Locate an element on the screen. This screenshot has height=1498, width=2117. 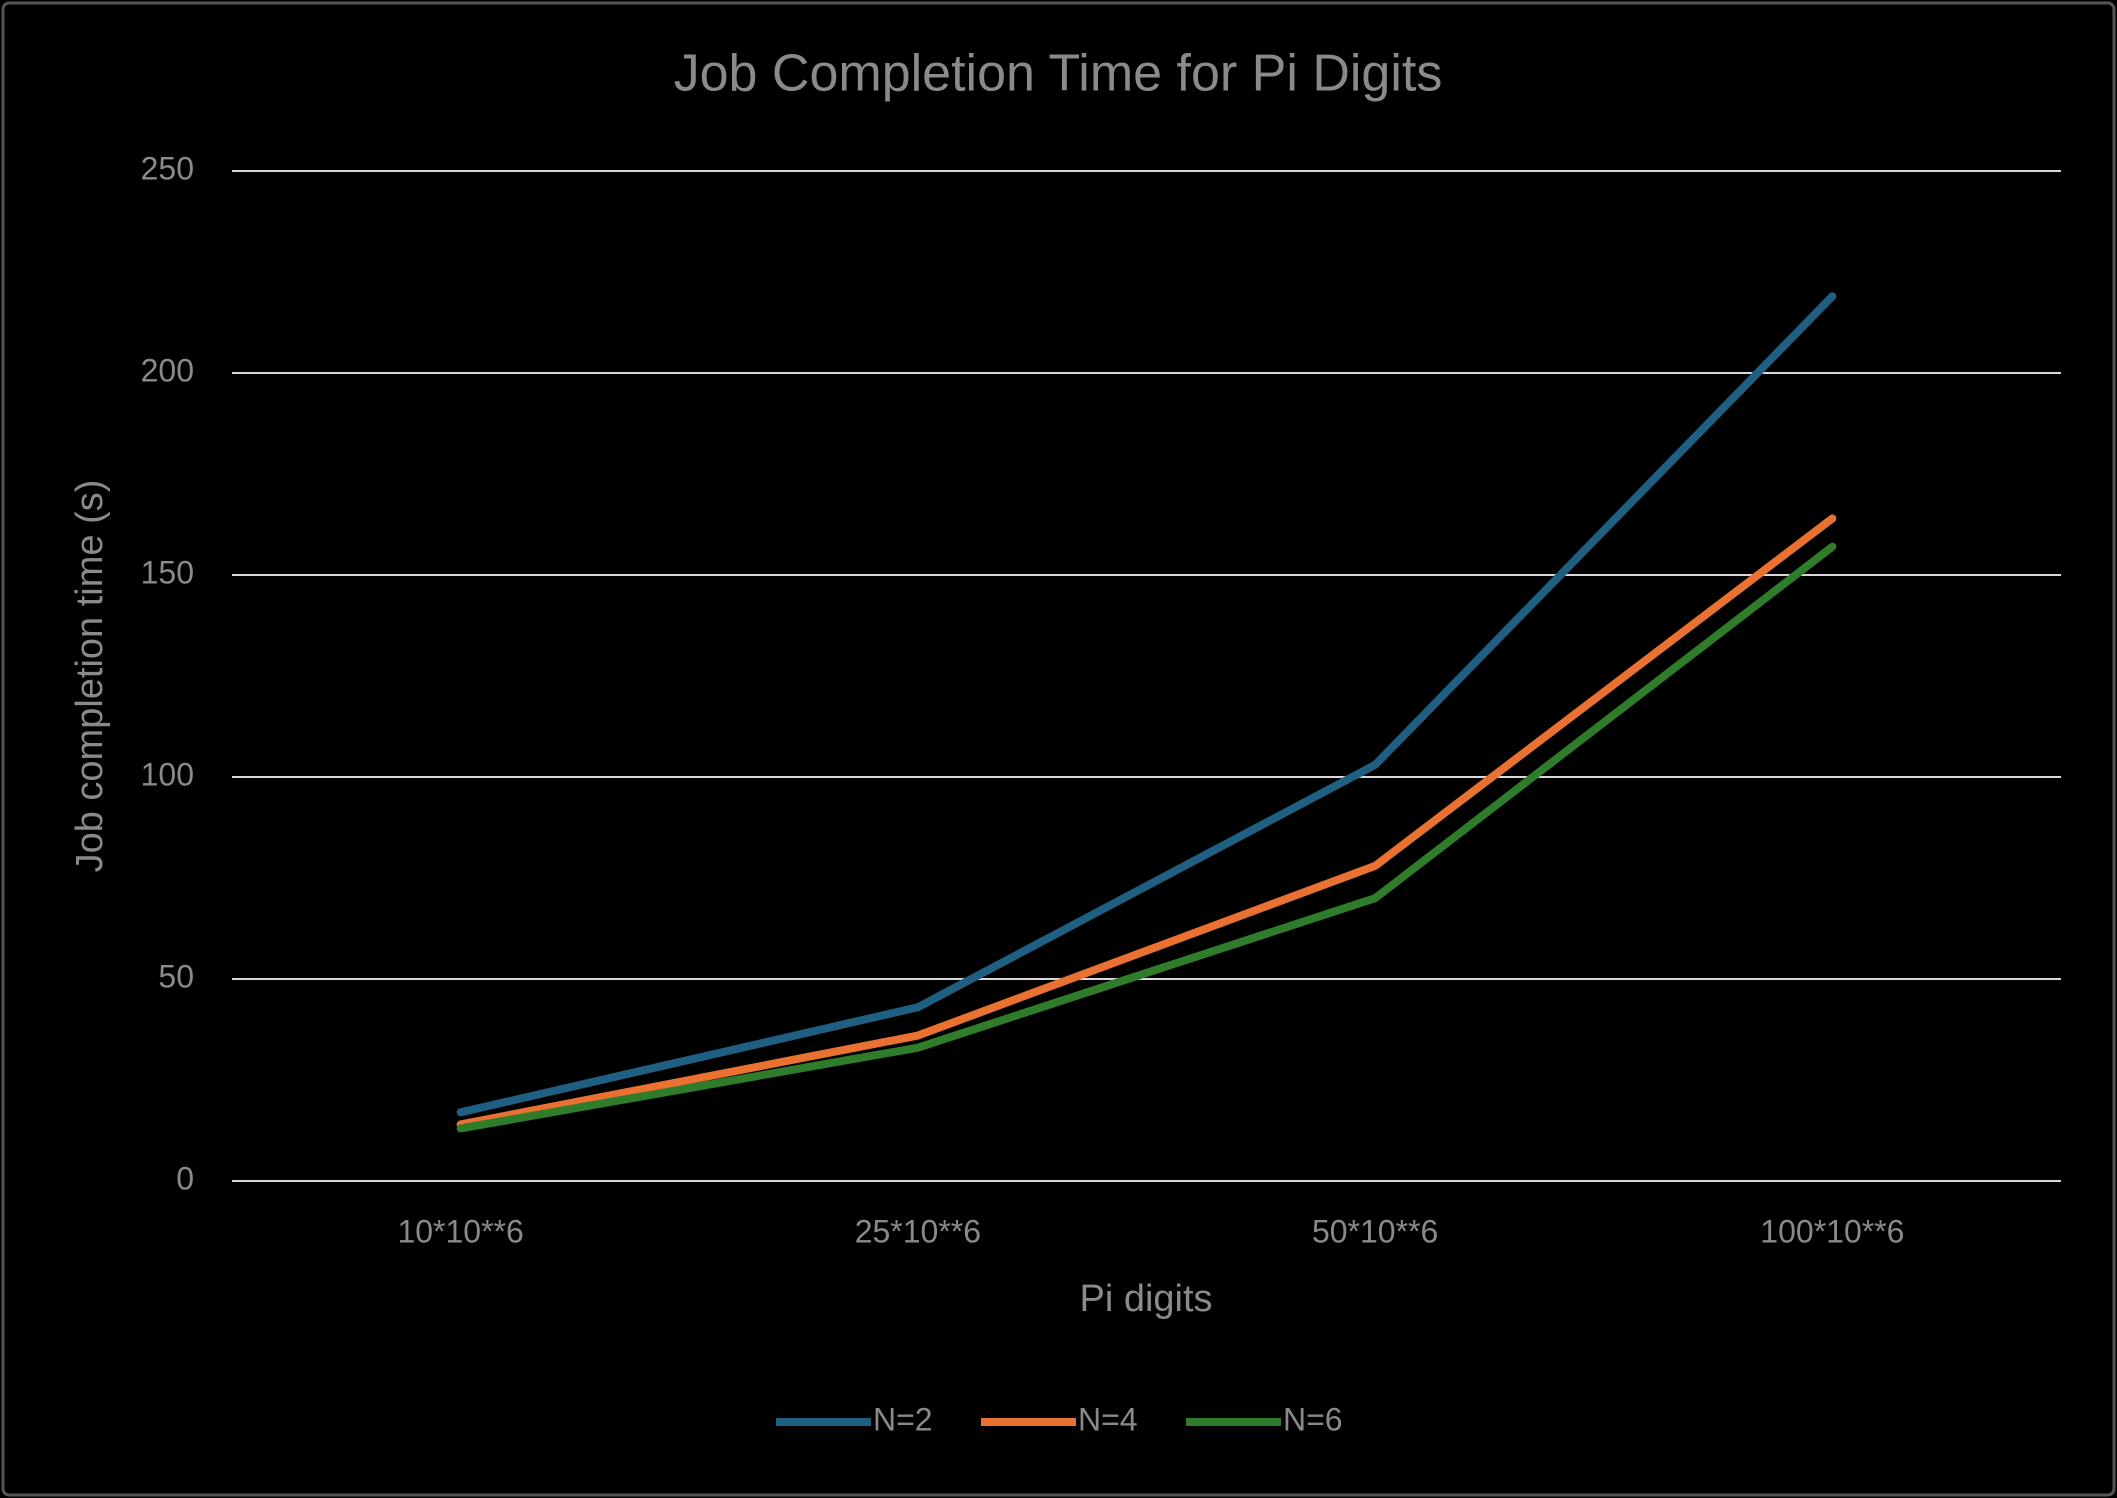
x-tick-label: 25*10**6 is located at coordinates (918, 1231).